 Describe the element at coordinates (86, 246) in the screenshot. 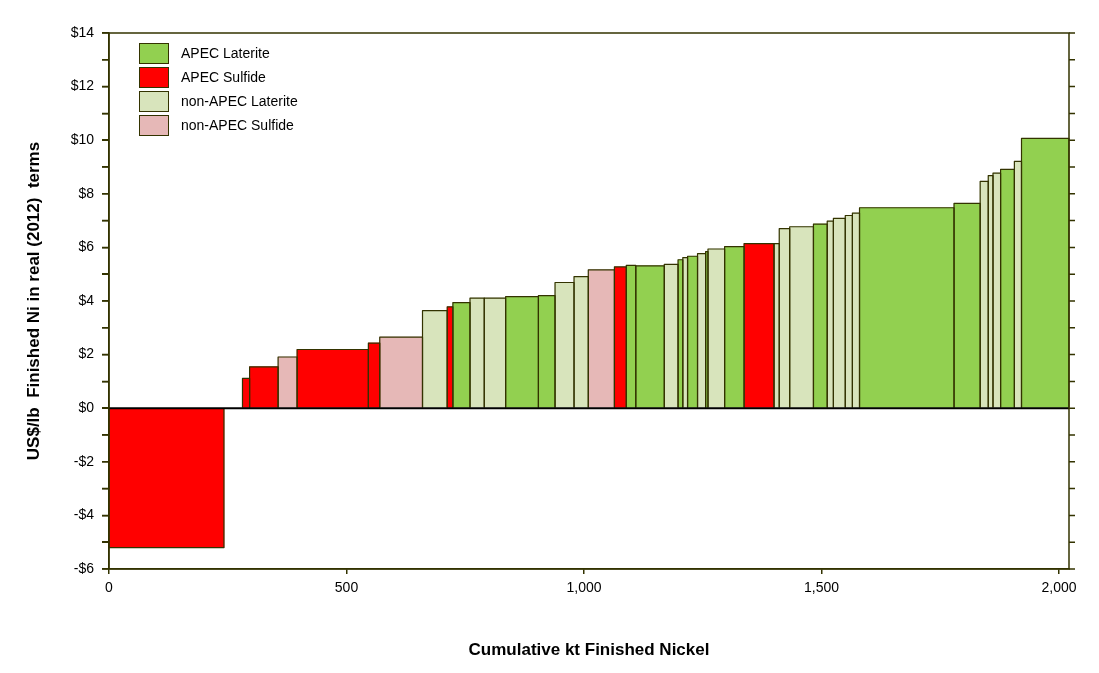

I see `y-tick-label: $6` at that location.